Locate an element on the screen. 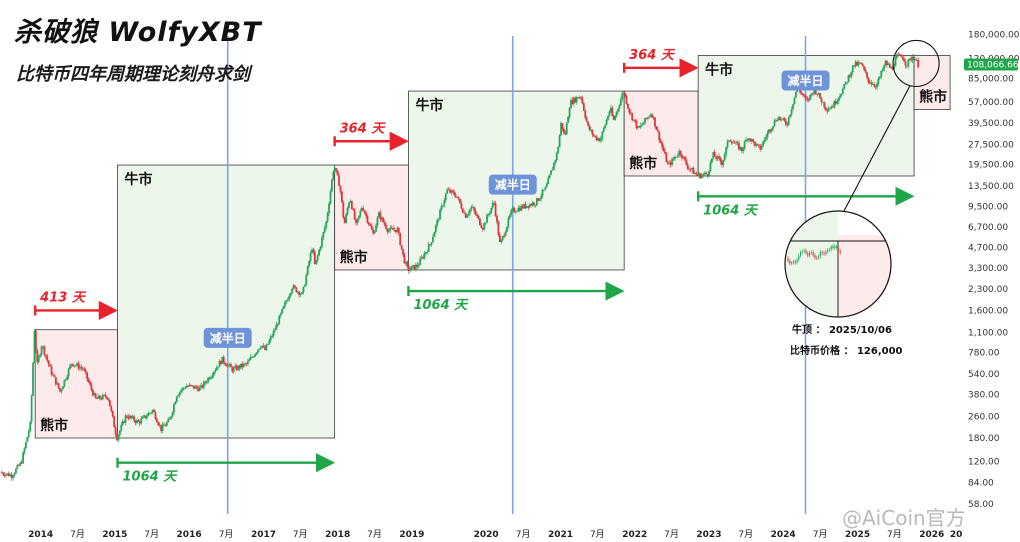 Image resolution: width=1020 pixels, height=542 pixels. top-zoom-callout: 牛顶 ： 2025/10/06 比特币价格 ： 126,000 is located at coordinates (862, 198).